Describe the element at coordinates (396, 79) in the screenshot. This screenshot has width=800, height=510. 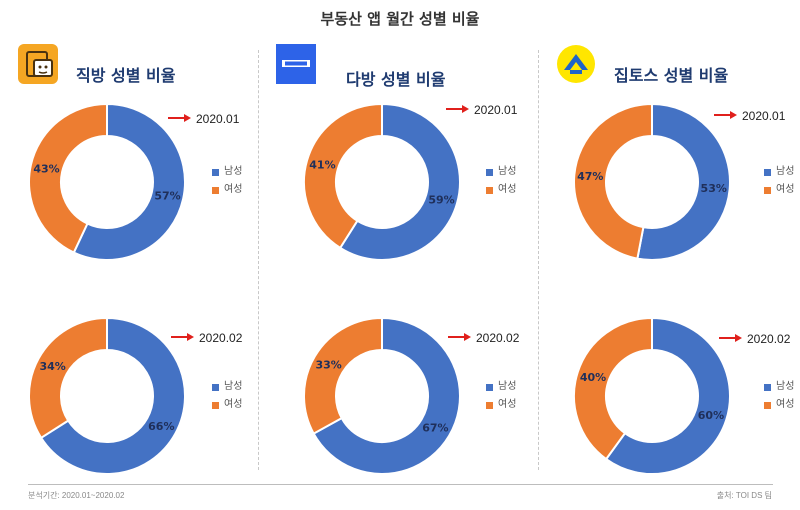
I see `app-name-dabang: 다방 성별 비율` at that location.